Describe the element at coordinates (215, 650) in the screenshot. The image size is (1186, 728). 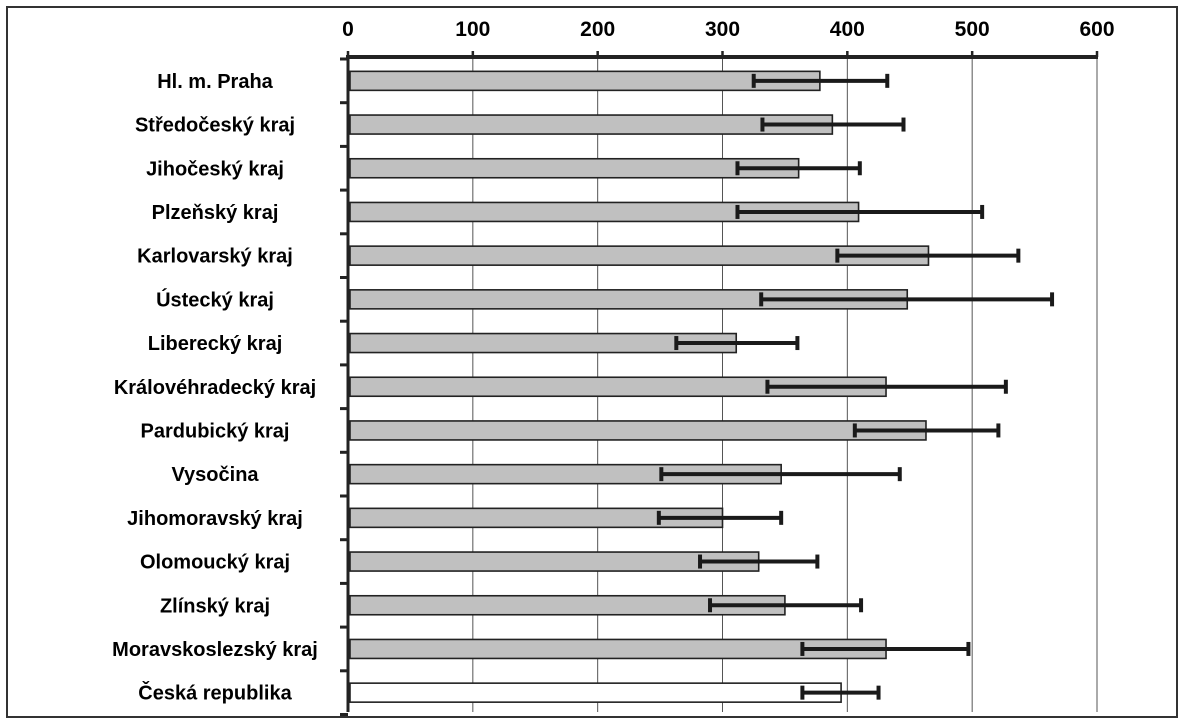
I see `category-label: Moravskoslezský kraj` at that location.